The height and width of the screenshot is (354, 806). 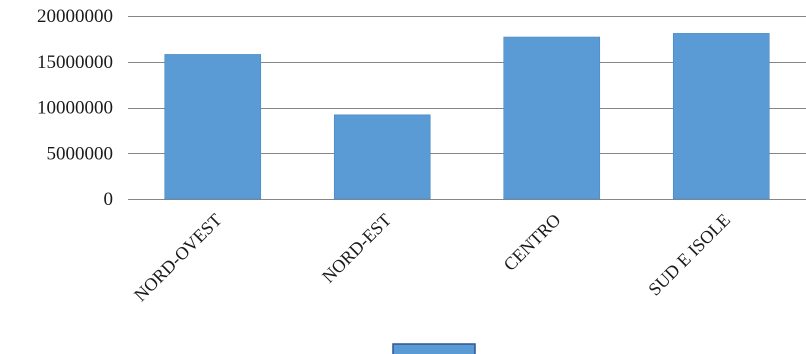 I want to click on bar-sud-e-isole, so click(x=721, y=116).